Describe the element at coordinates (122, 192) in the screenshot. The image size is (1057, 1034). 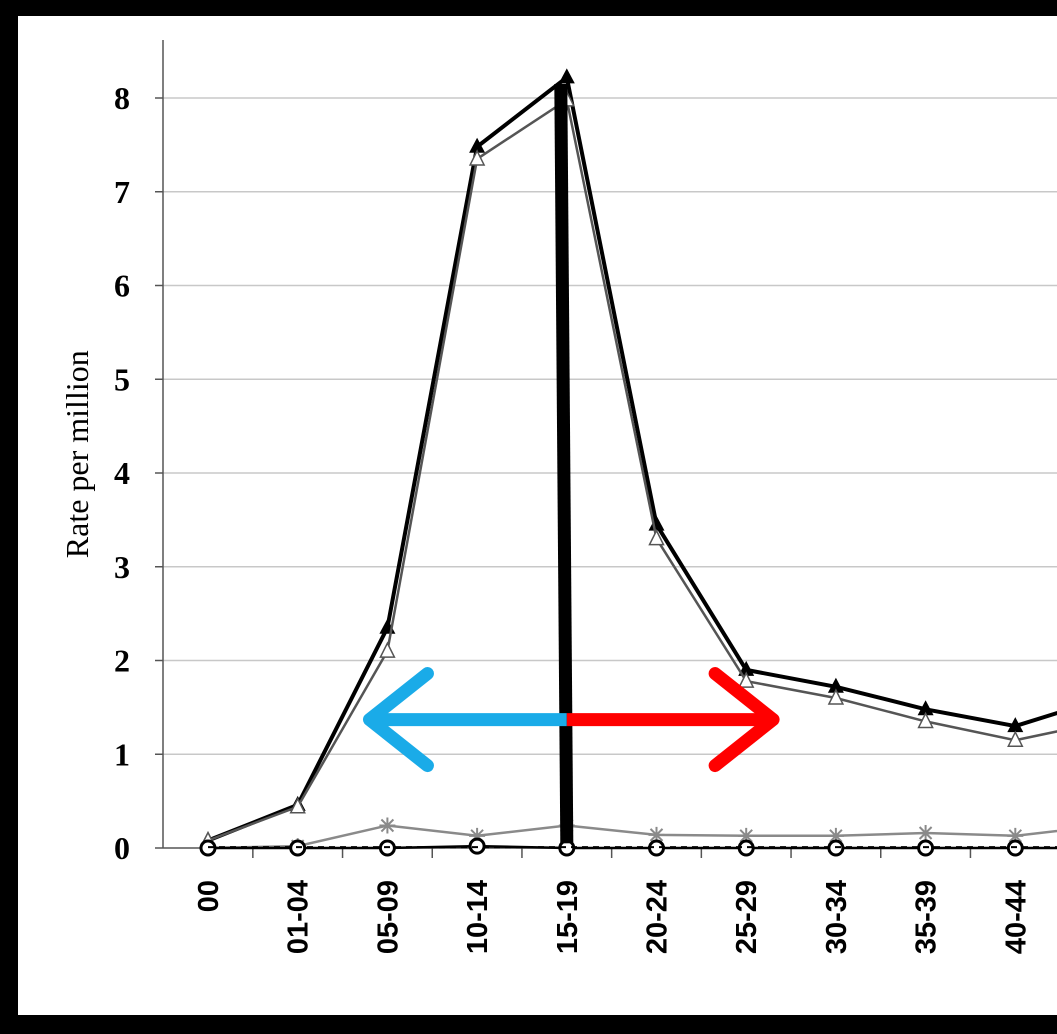
I see `y-tick-label: 7` at that location.